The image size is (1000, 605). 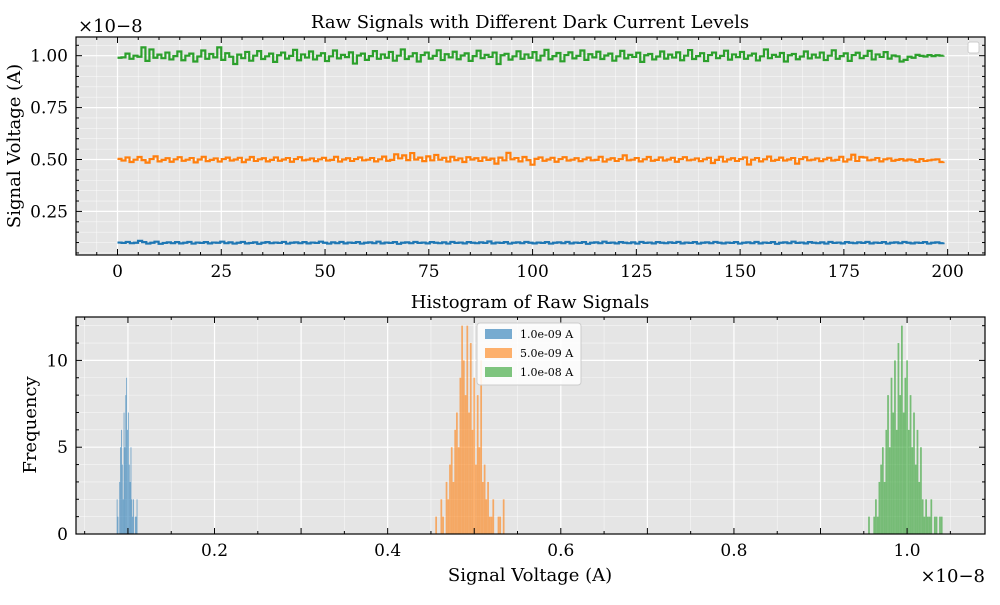 What do you see at coordinates (547, 372) in the screenshot?
I see `legend-label-2: 1.0e-08 A` at bounding box center [547, 372].